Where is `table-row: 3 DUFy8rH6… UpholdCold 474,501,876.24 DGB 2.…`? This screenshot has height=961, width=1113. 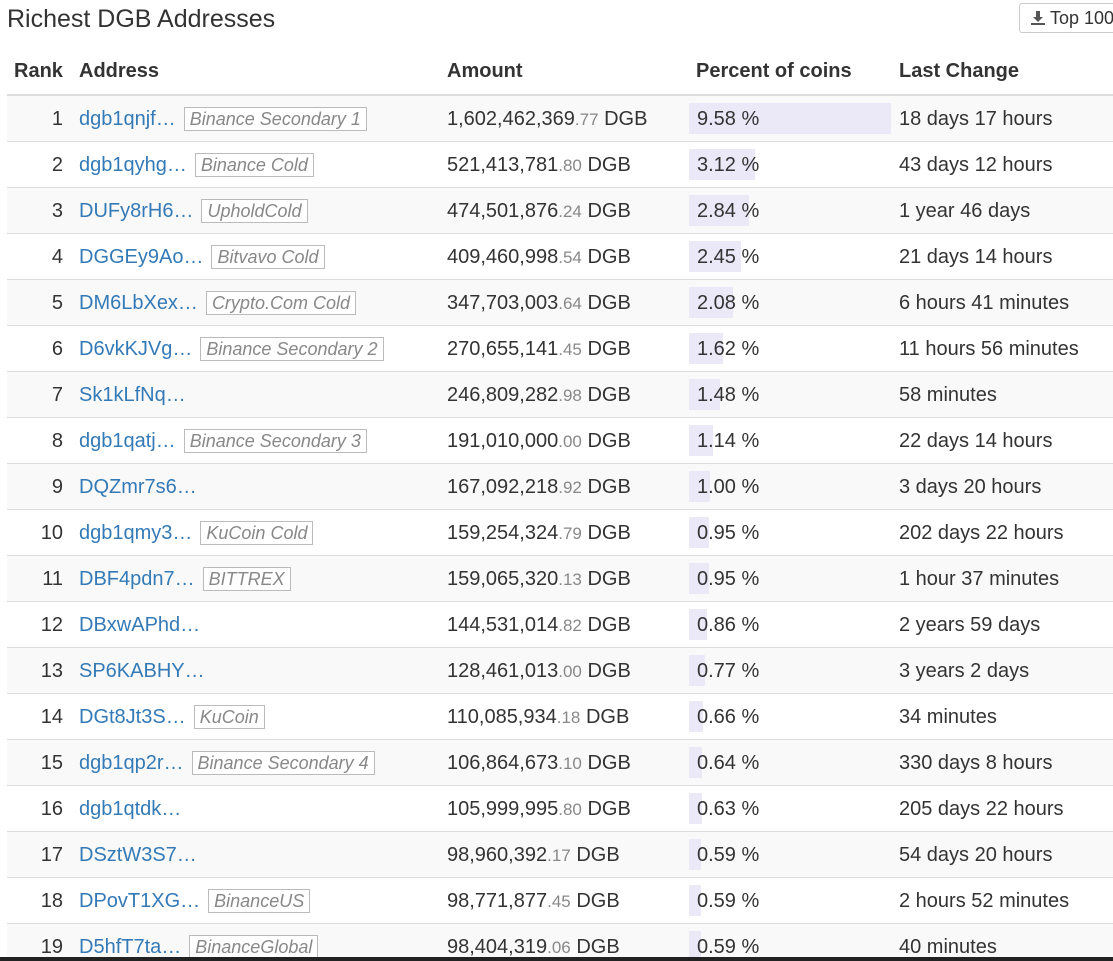
table-row: 3 DUFy8rH6… UpholdCold 474,501,876.24 DGB 2.… is located at coordinates (560, 211).